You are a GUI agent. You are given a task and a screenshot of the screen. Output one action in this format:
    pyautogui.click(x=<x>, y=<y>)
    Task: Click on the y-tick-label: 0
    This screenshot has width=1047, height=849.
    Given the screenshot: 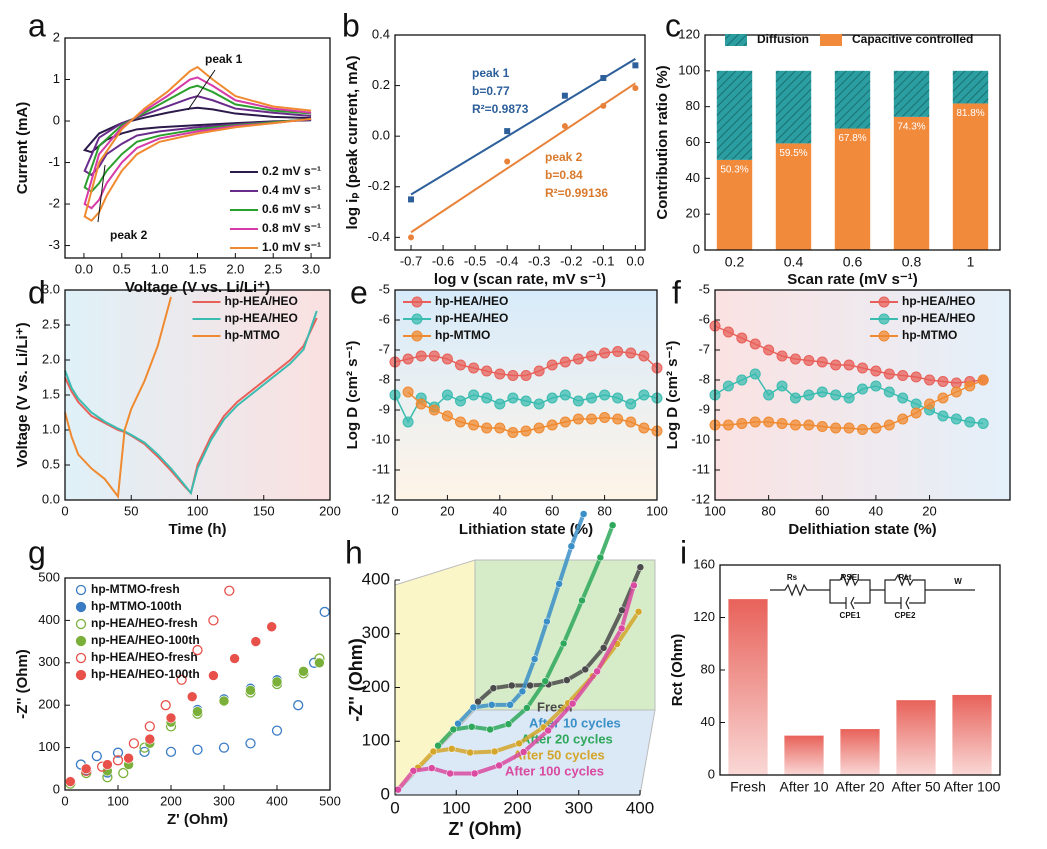 What is the action you would take?
    pyautogui.click(x=56, y=788)
    